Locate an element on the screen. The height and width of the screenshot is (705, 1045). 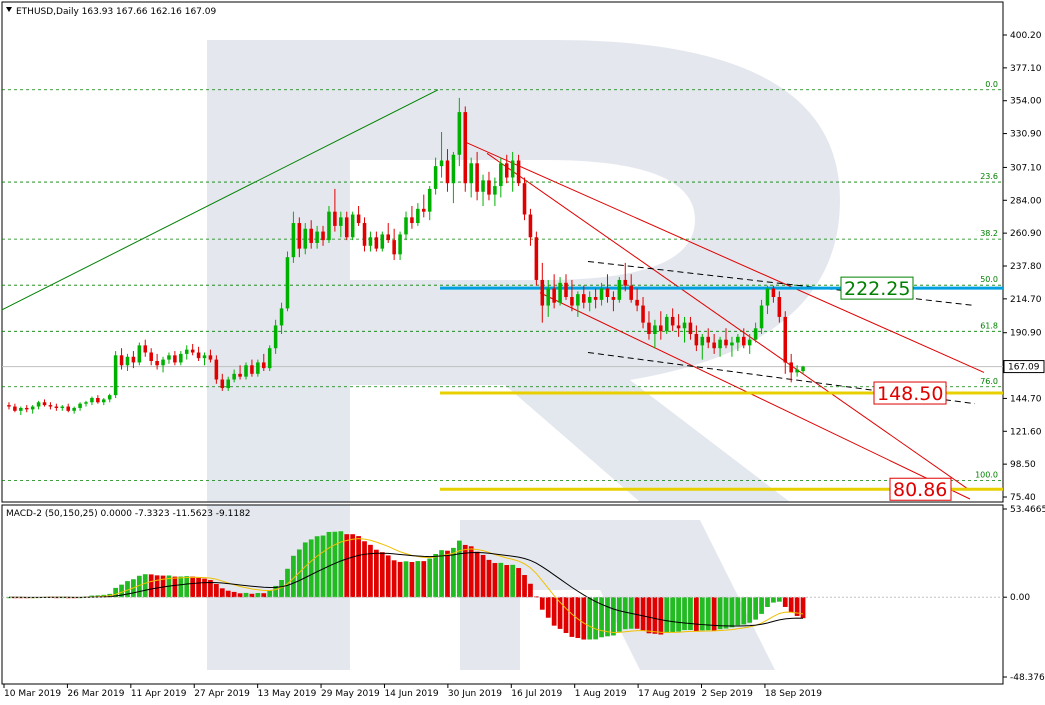
fib-level-label: 50.0 is located at coordinates (989, 279).